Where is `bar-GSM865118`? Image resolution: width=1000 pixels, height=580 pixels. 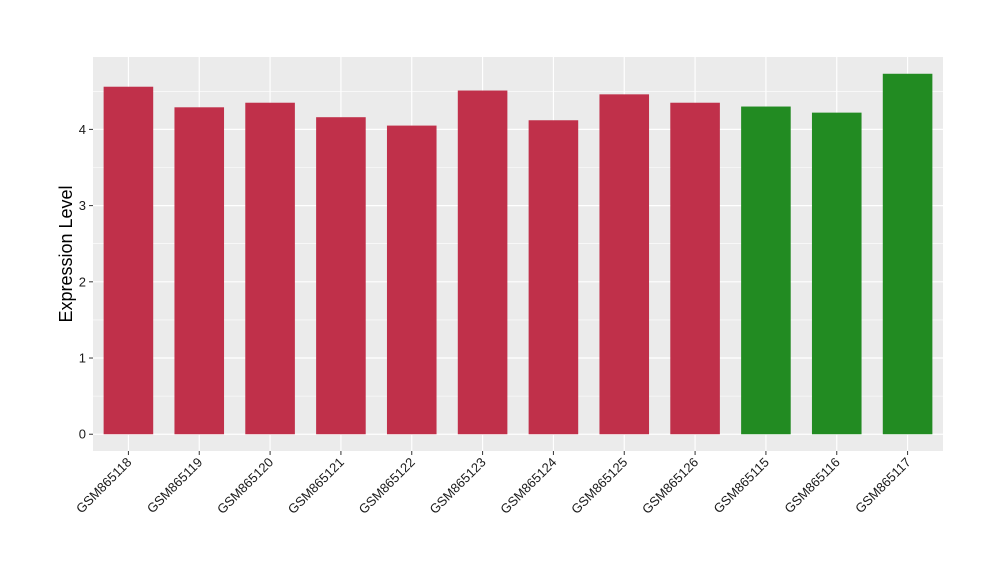
bar-GSM865118 is located at coordinates (128, 260).